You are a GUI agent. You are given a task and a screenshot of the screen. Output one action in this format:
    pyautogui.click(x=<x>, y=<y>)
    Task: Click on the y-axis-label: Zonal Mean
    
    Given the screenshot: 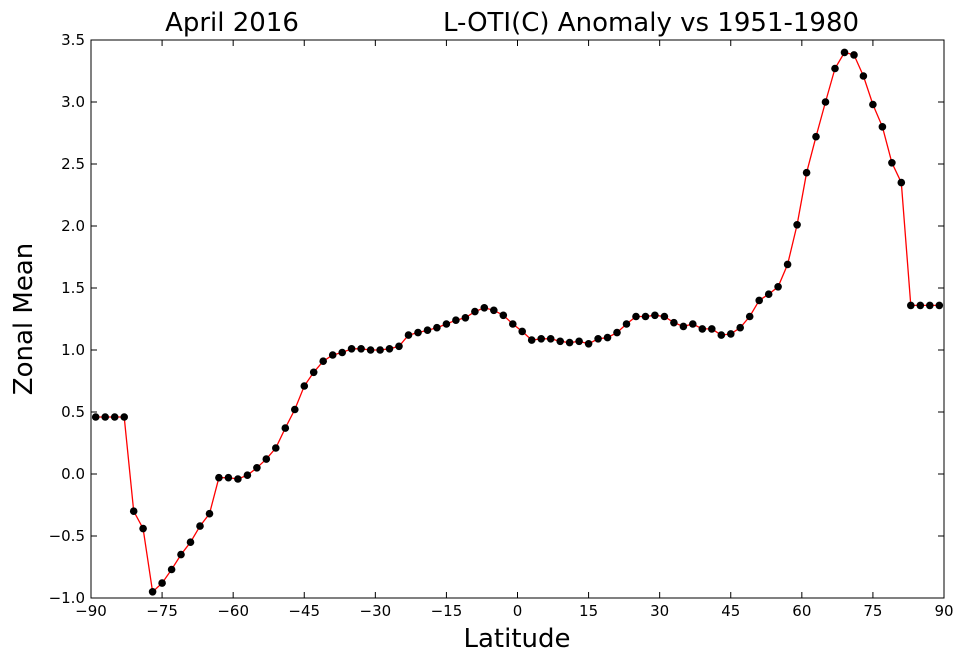 What is the action you would take?
    pyautogui.click(x=24, y=319)
    